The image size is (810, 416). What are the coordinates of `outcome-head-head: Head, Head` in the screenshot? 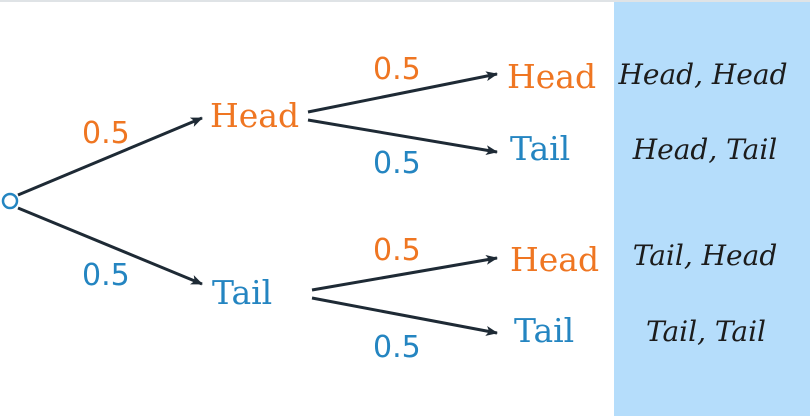 It's located at (702, 74).